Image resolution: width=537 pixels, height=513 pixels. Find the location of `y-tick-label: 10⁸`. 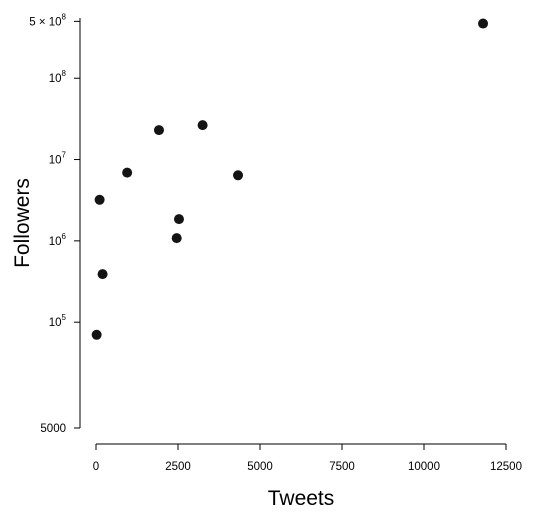

y-tick-label: 10⁸ is located at coordinates (58, 77).